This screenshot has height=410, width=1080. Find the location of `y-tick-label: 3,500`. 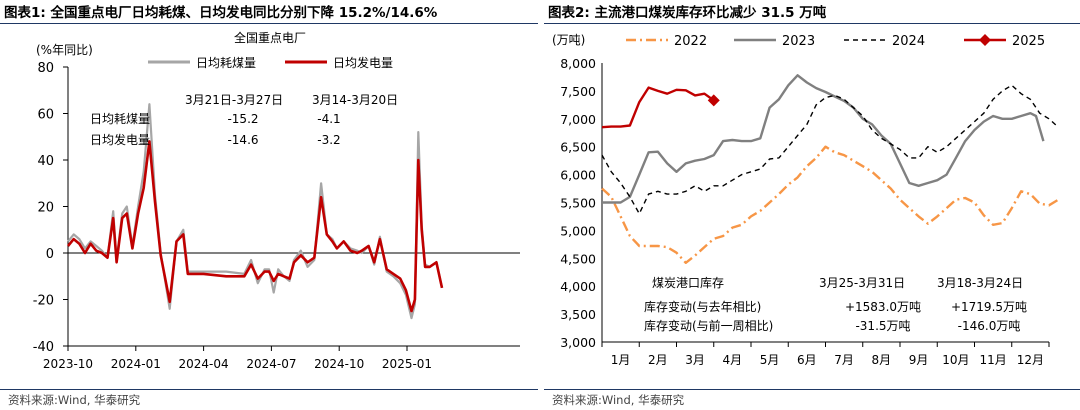

y-tick-label: 3,500 is located at coordinates (578, 314).